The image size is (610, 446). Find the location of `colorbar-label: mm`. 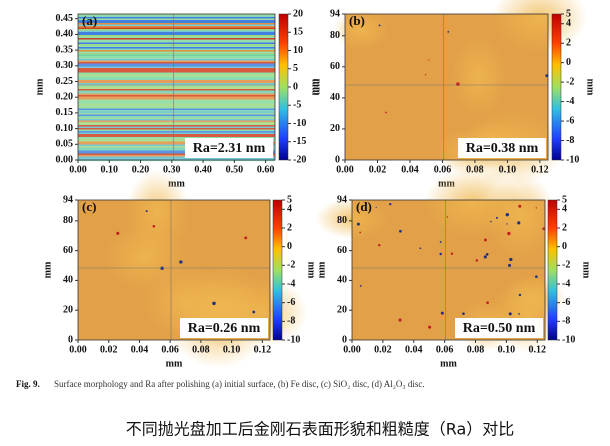

colorbar-label: mm is located at coordinates (586, 270).